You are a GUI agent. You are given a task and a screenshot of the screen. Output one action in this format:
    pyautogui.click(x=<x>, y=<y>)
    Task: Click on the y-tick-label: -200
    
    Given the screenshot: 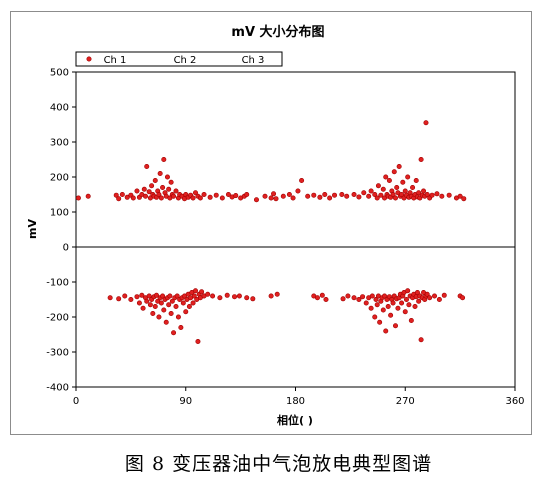 What is the action you would take?
    pyautogui.click(x=57, y=318)
    